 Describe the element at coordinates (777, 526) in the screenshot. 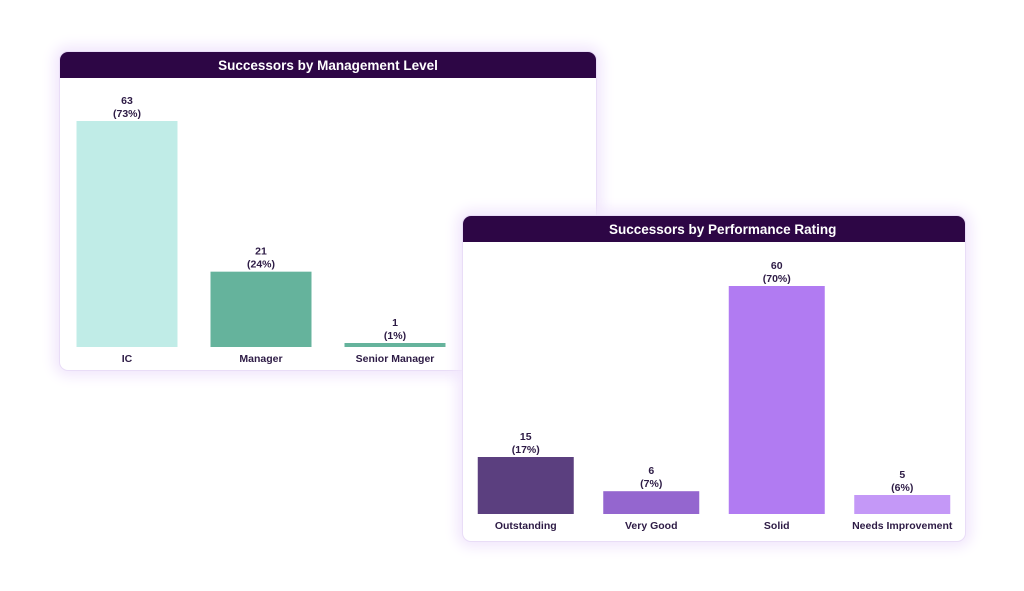

I see `category-label: Solid` at that location.